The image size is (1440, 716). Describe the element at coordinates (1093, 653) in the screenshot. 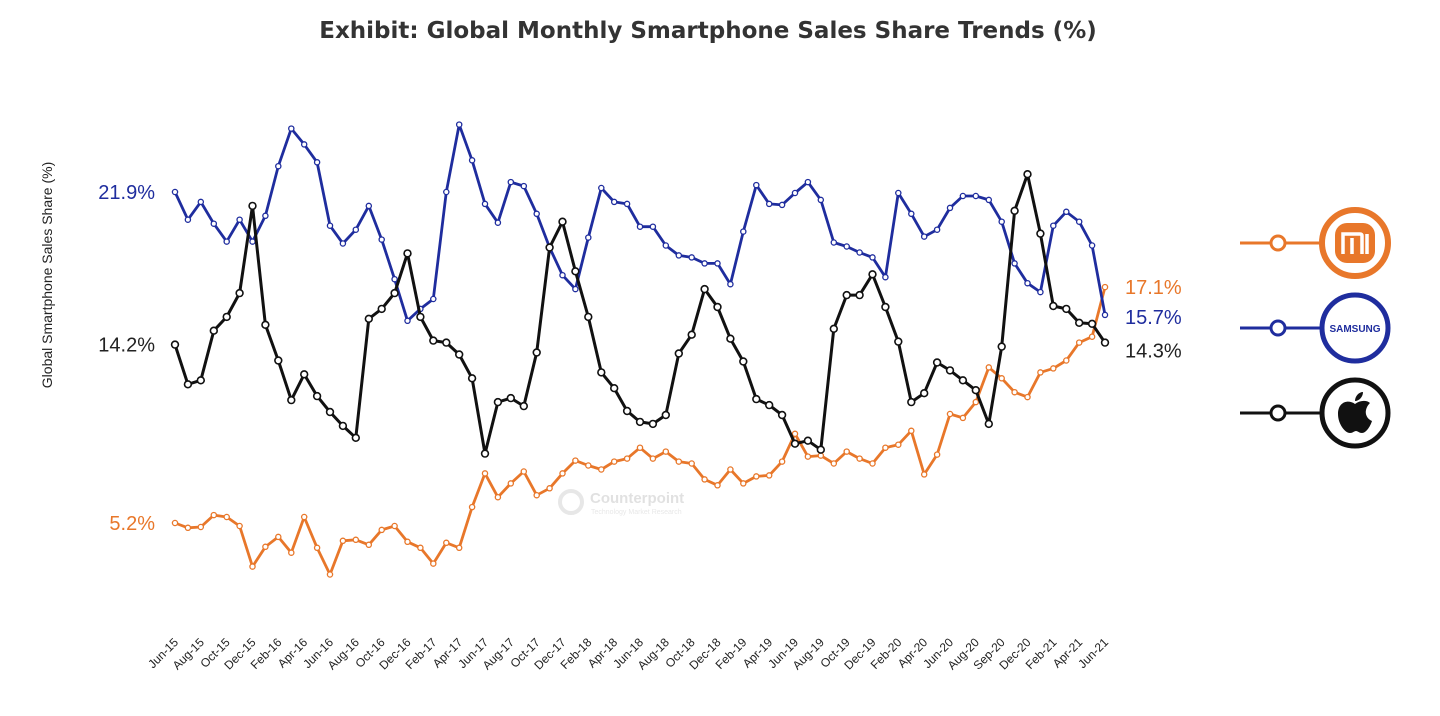

I see `x-tick-label: Jun-21` at that location.